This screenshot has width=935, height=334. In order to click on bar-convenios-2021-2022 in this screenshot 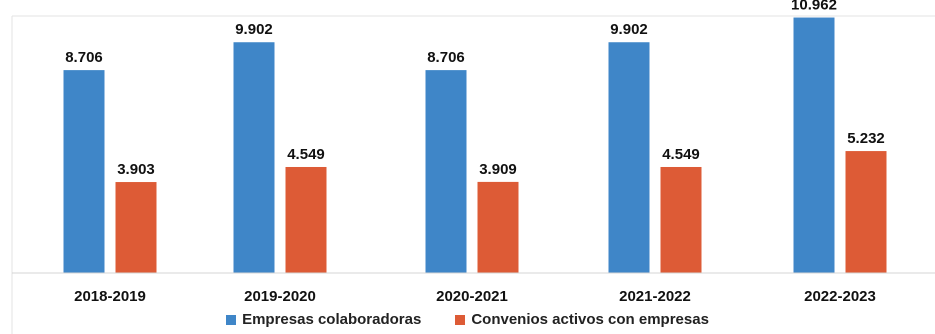, I will do `click(681, 219)`.